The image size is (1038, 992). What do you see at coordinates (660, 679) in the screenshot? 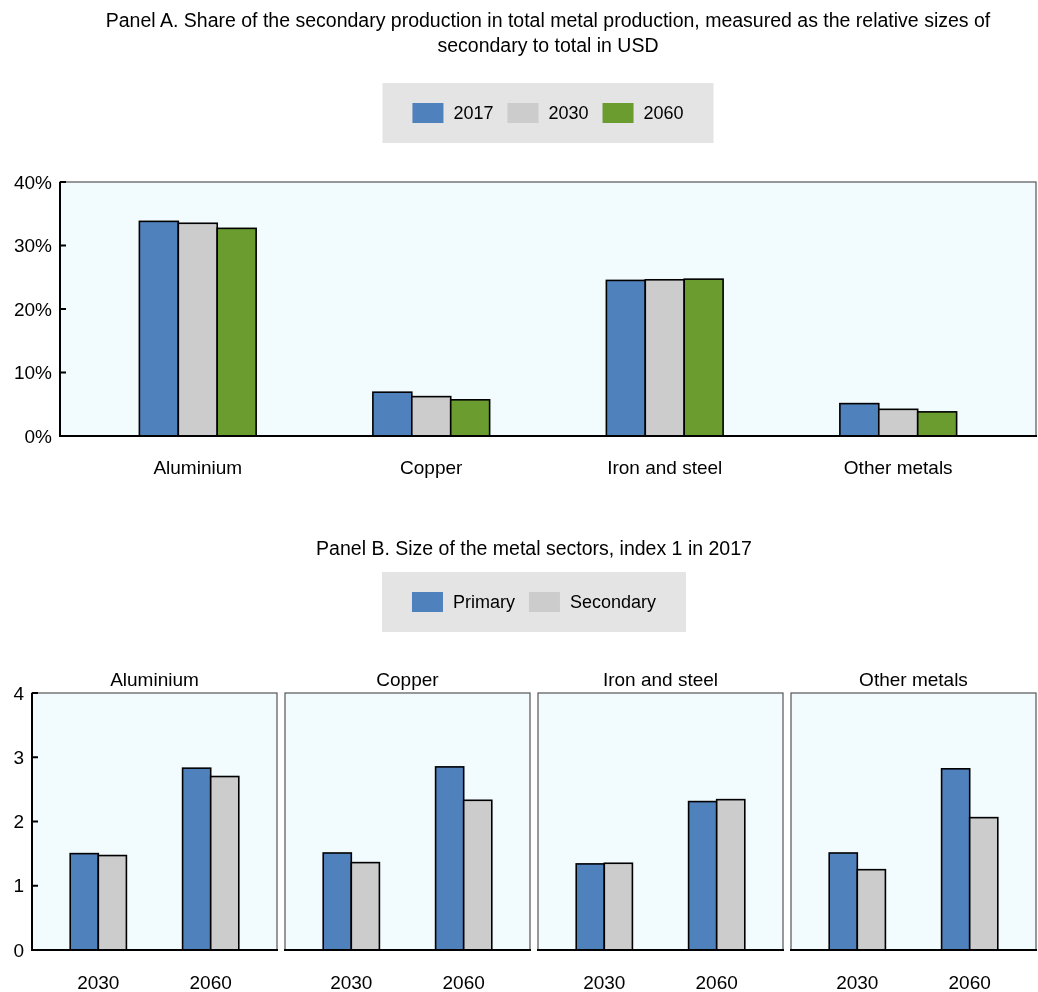
I see `chart-subtitle: Iron and steel` at bounding box center [660, 679].